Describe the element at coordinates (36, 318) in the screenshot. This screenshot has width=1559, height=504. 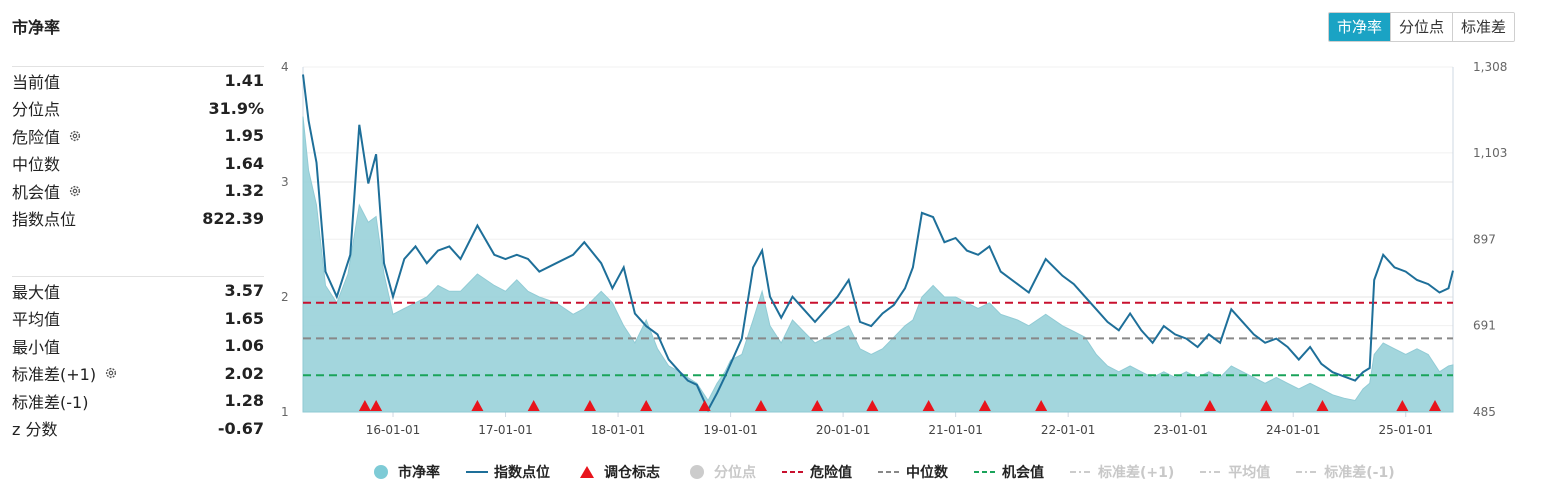
I see `stat-label: 平均值` at that location.